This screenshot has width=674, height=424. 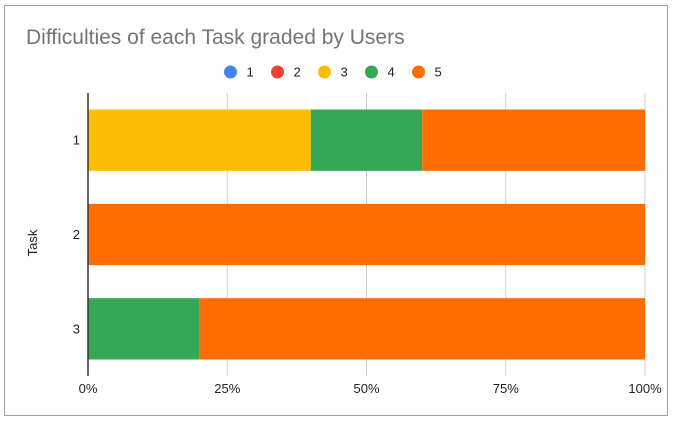 I want to click on category-label: 2, so click(x=76, y=234).